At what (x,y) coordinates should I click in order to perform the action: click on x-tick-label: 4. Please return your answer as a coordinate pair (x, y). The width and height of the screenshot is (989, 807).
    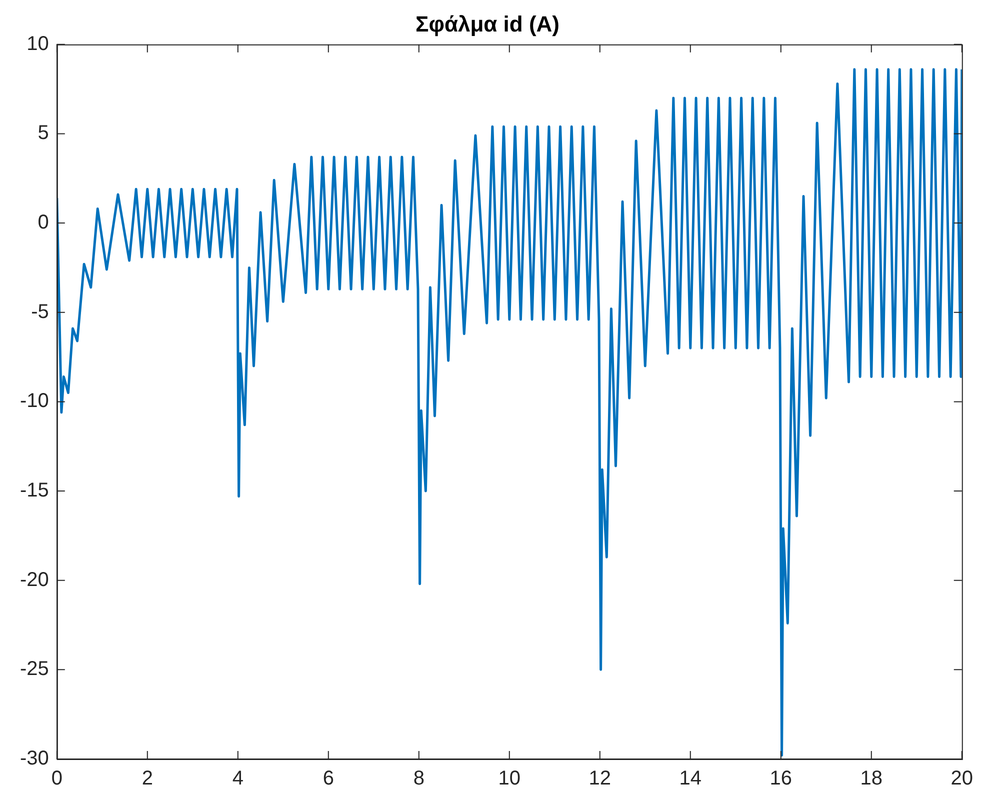
    Looking at the image, I should click on (238, 779).